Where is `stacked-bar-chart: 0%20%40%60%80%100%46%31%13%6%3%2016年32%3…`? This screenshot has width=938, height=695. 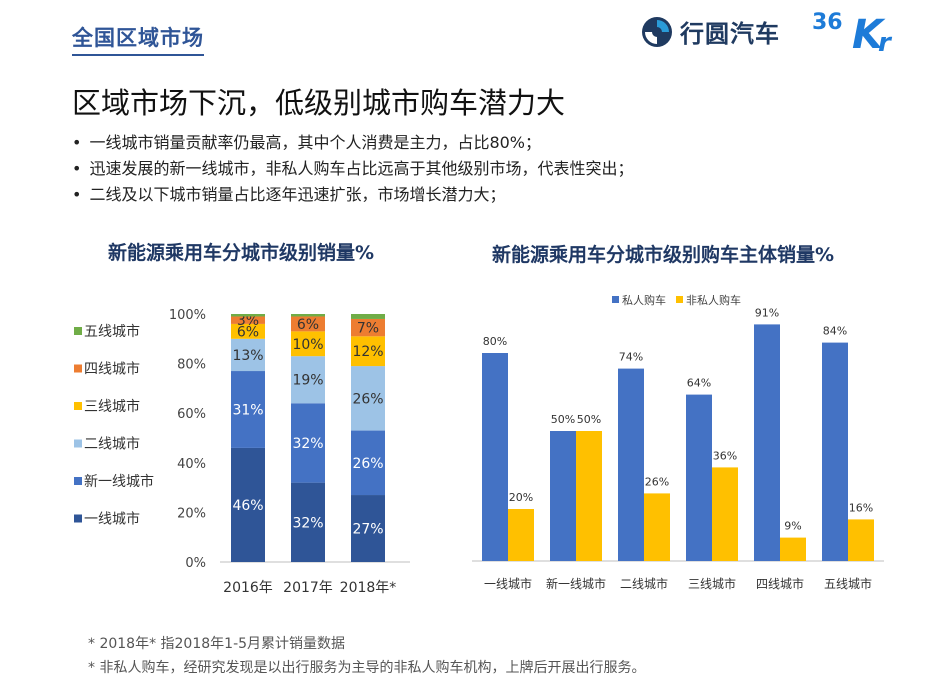
stacked-bar-chart: 0%20%40%60%80%100%46%31%13%6%3%2016年32%3… is located at coordinates (242, 452).